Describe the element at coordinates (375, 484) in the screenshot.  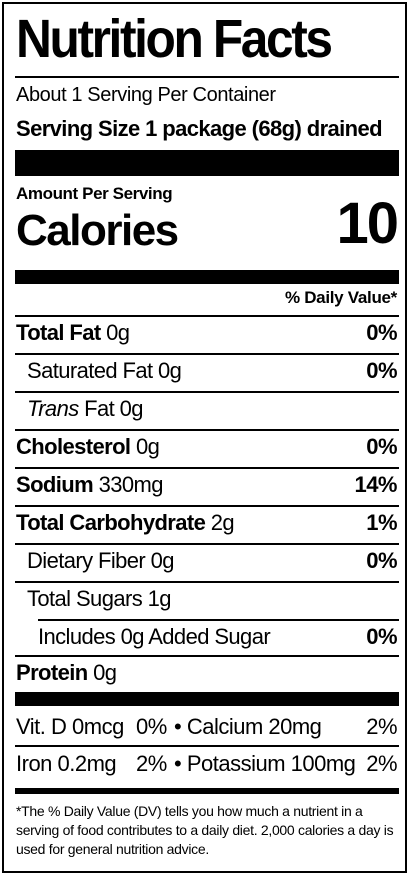
I see `nutrient-daily-value: 14%` at that location.